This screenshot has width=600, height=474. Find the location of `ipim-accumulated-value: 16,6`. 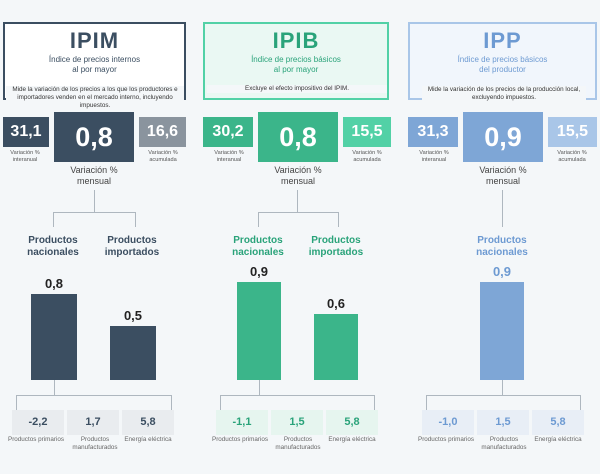

ipim-accumulated-value: 16,6 is located at coordinates (162, 132).